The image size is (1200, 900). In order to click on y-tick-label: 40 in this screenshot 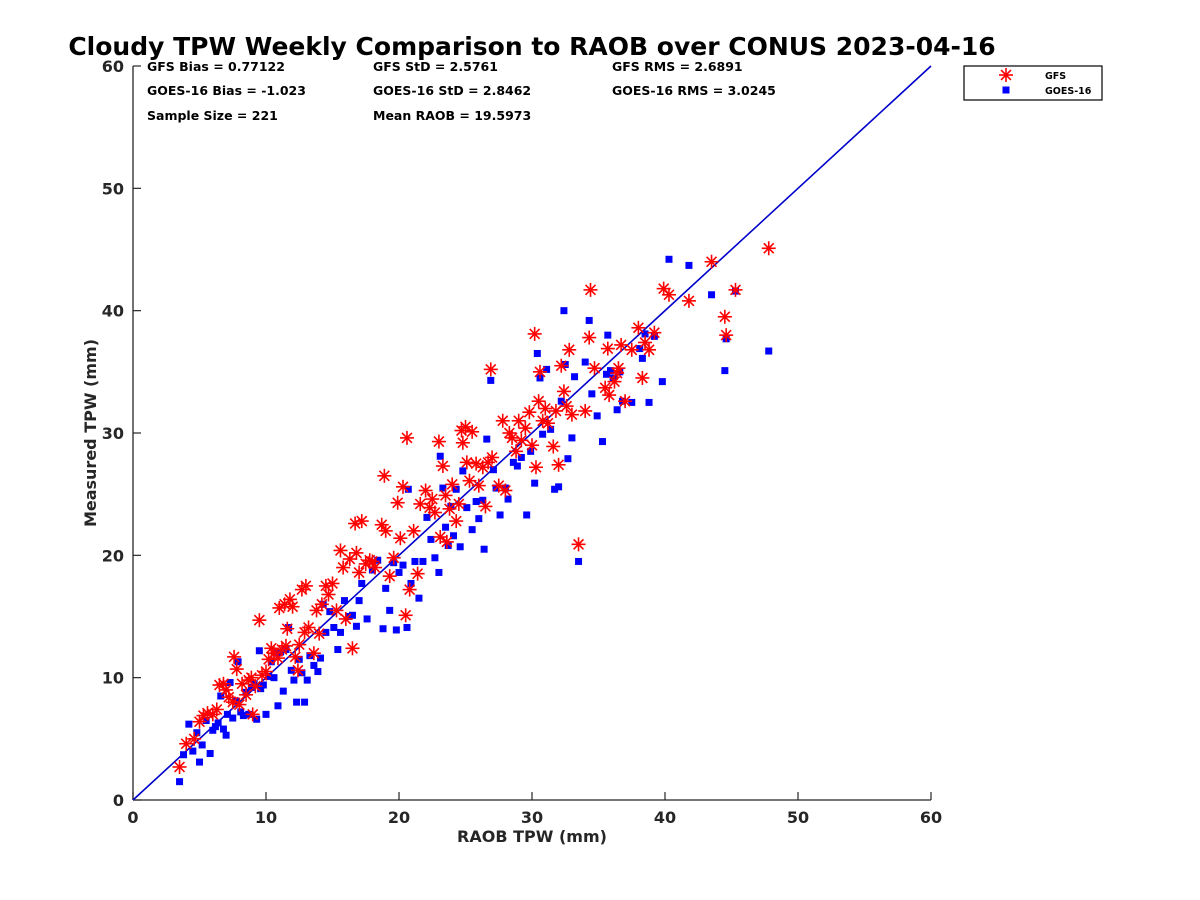, I will do `click(113, 311)`.